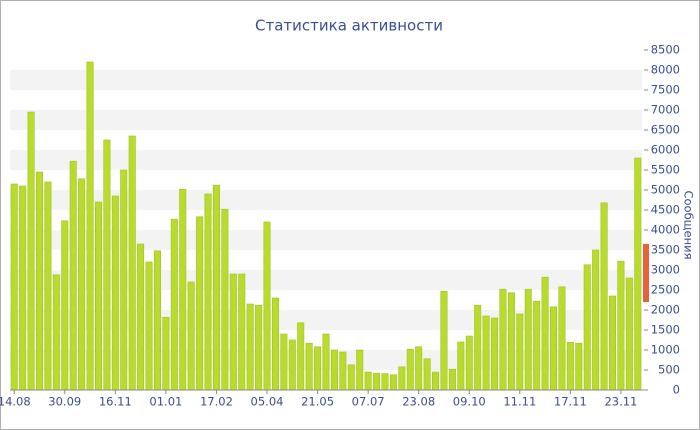  Describe the element at coordinates (665, 230) in the screenshot. I see `y-tick-label: 4000` at that location.